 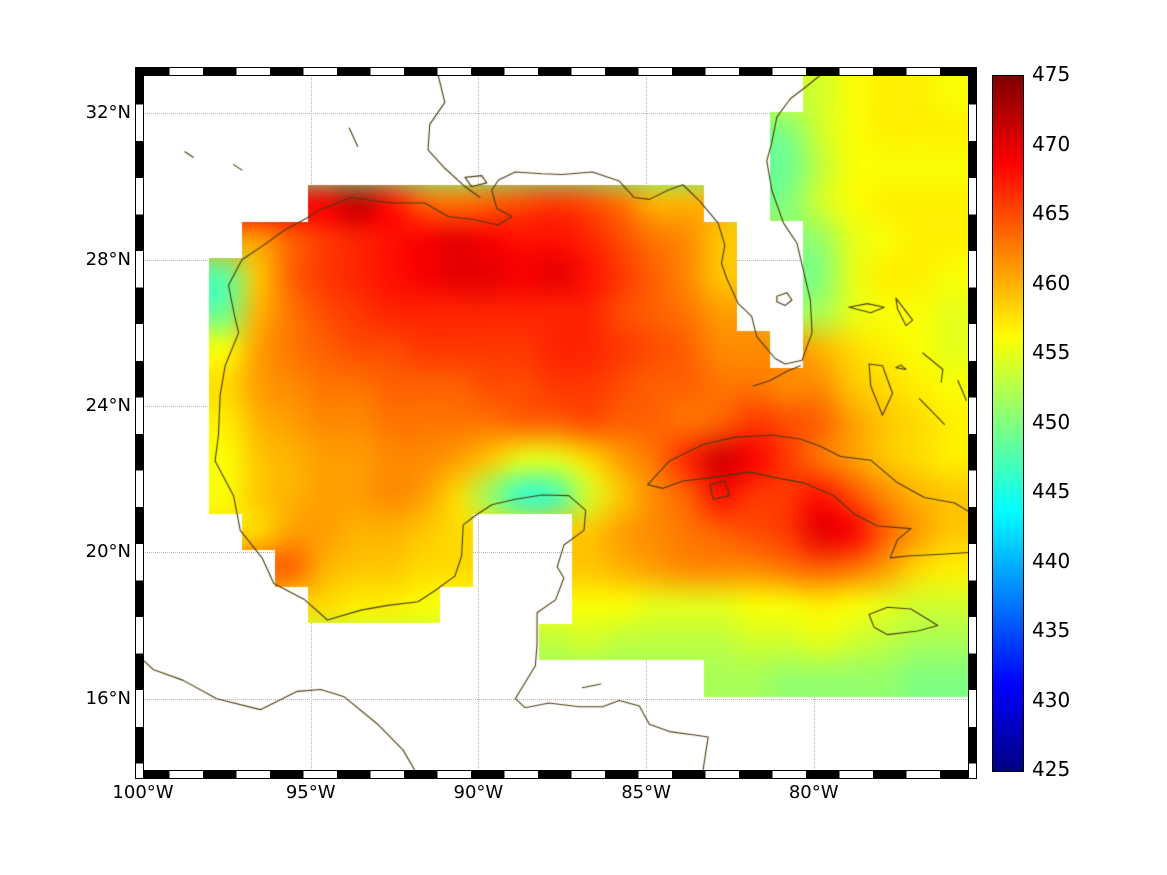 What do you see at coordinates (1051, 699) in the screenshot?
I see `colorbar-tick-label: 430` at bounding box center [1051, 699].